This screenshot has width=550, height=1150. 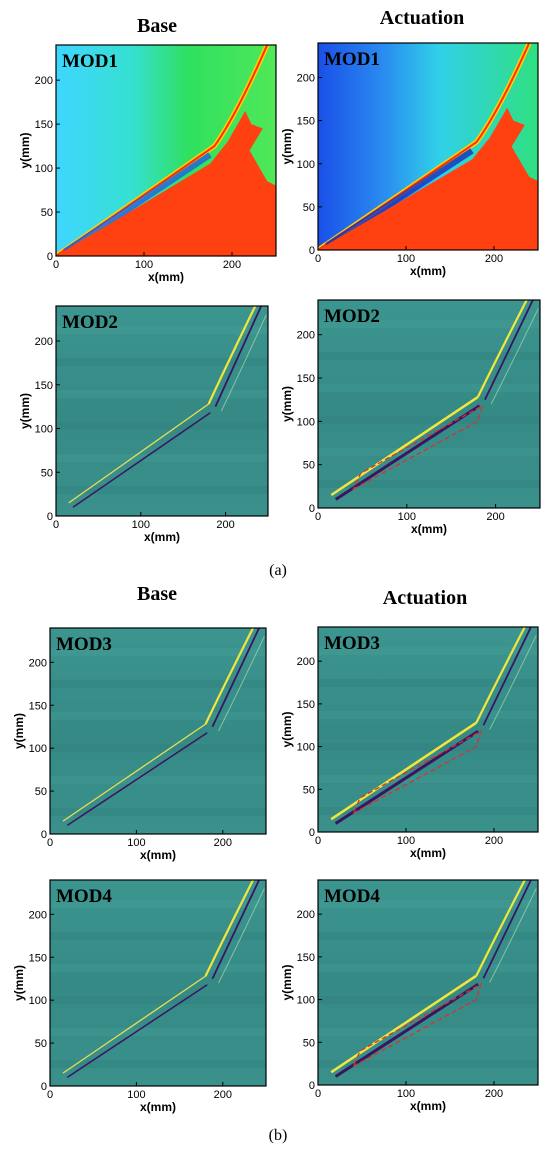 What do you see at coordinates (157, 26) in the screenshot?
I see `col-title-base-a: Base` at bounding box center [157, 26].